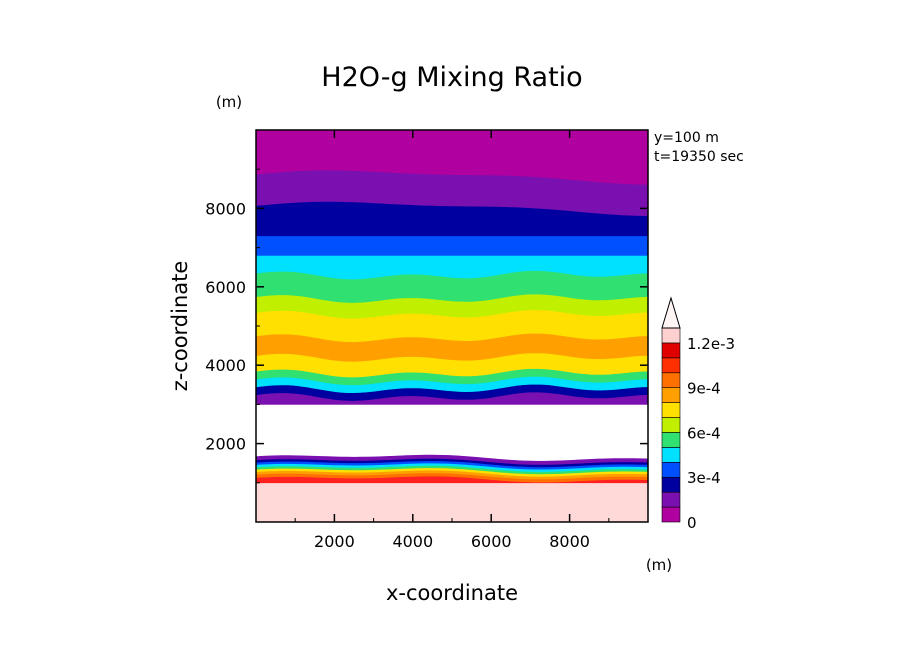 Image resolution: width=904 pixels, height=654 pixels. What do you see at coordinates (451, 77) in the screenshot?
I see `chart-title: H2O-g Mixing Ratio` at bounding box center [451, 77].